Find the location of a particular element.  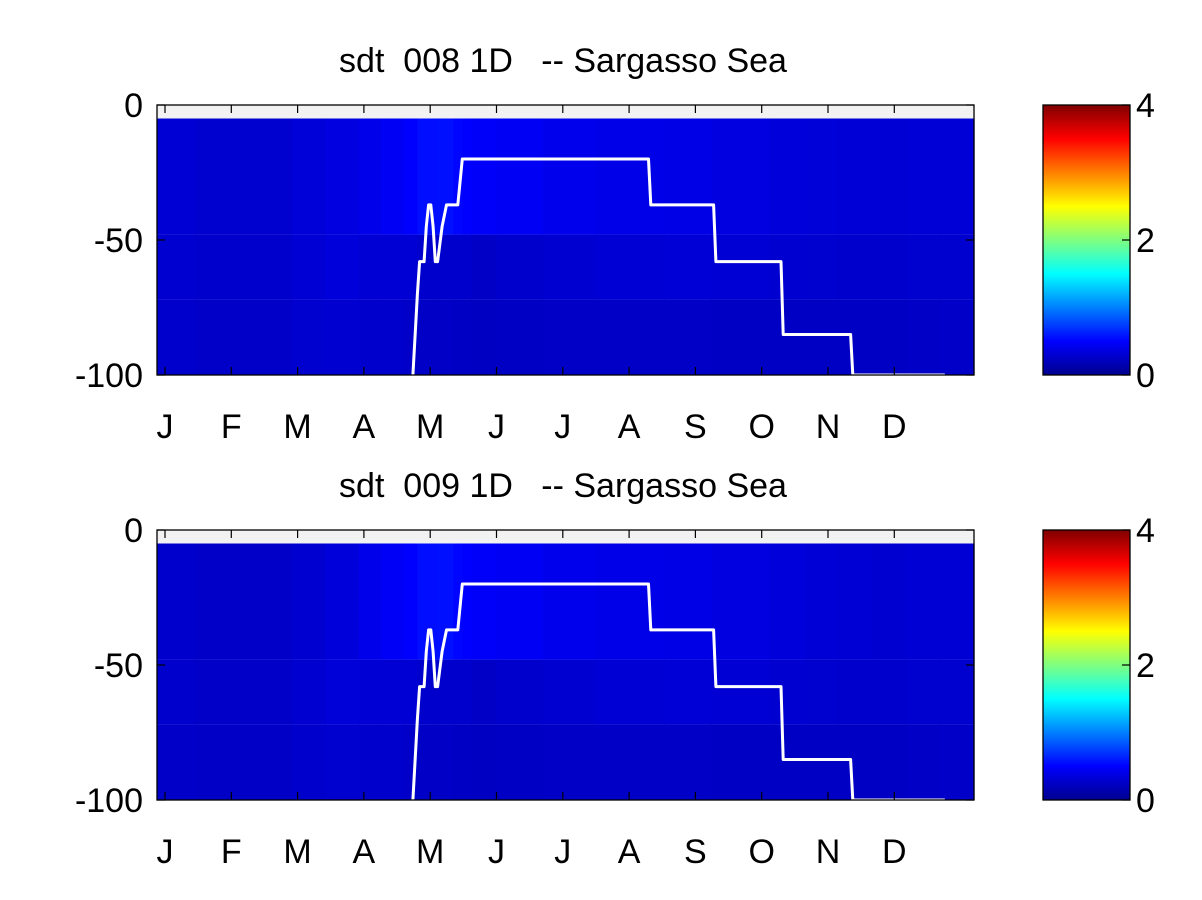

x-tick-label: F is located at coordinates (231, 852).